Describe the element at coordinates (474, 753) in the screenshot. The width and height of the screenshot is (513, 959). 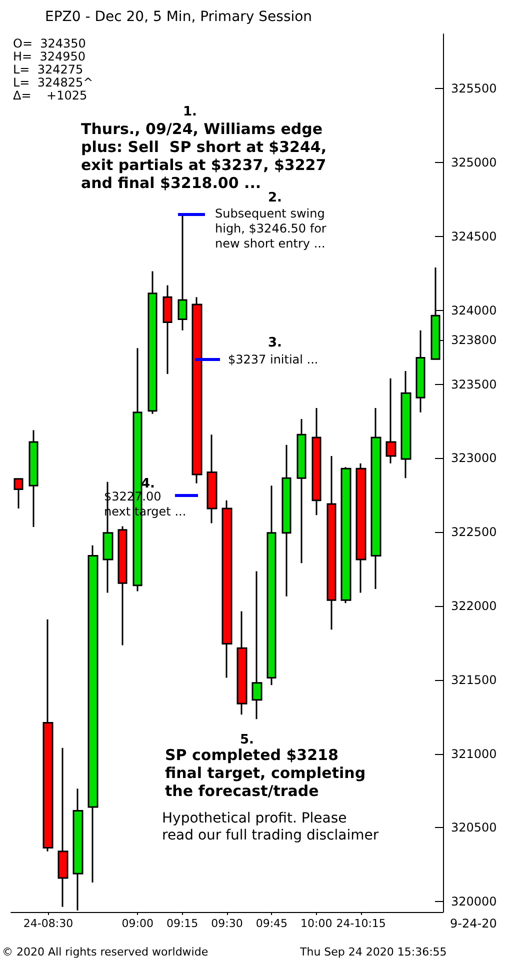
I see `y-tick-label: 321000` at that location.